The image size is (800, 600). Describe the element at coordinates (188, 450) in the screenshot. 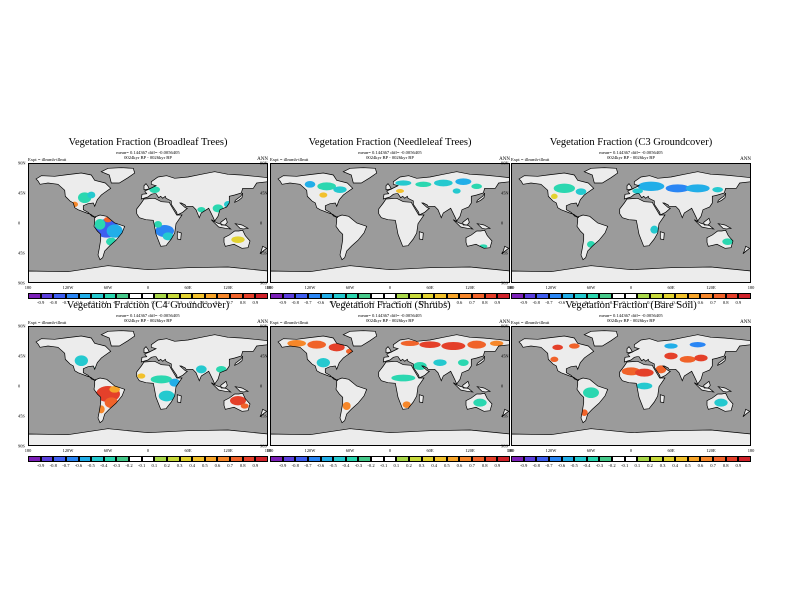

I see `lon-tick-label: 60E` at that location.